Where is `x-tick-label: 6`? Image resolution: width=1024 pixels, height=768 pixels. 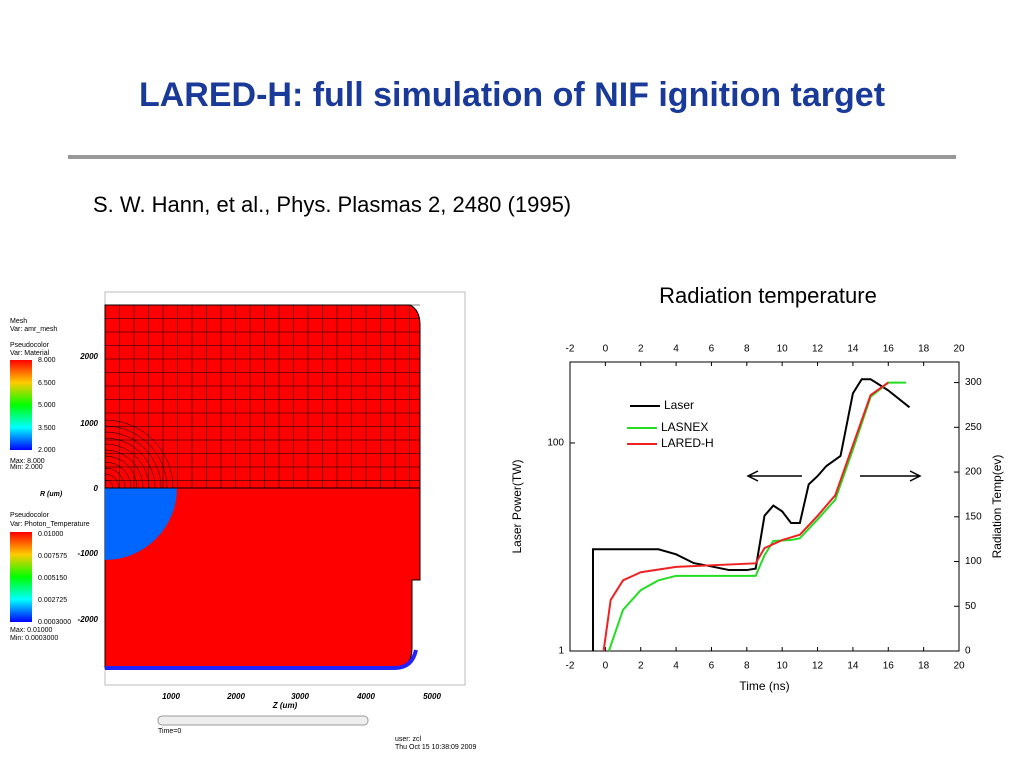 x-tick-label: 6 is located at coordinates (712, 666).